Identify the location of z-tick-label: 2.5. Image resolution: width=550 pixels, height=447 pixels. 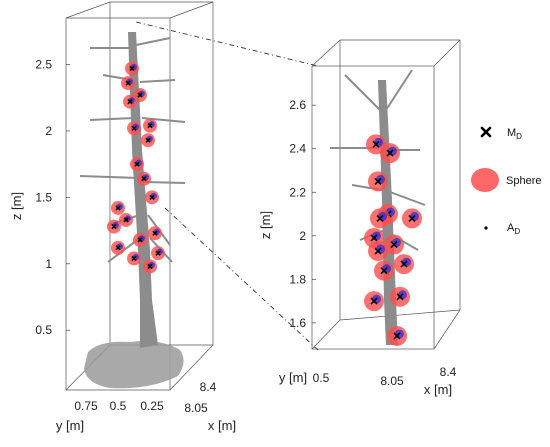
(43, 65).